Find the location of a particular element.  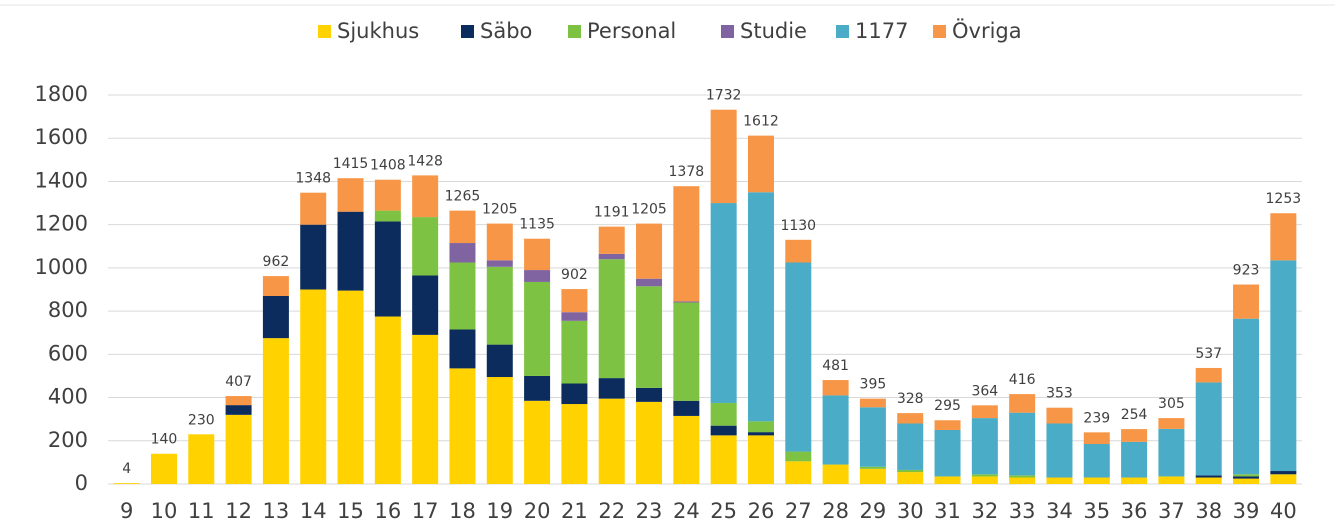

total-label: 254 is located at coordinates (1134, 415).